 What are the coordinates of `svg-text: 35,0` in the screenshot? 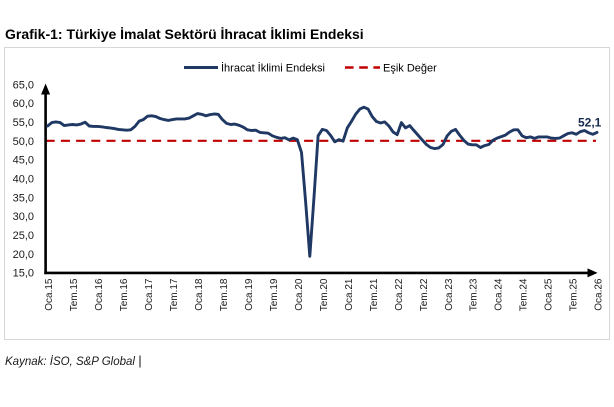 It's located at (23, 198).